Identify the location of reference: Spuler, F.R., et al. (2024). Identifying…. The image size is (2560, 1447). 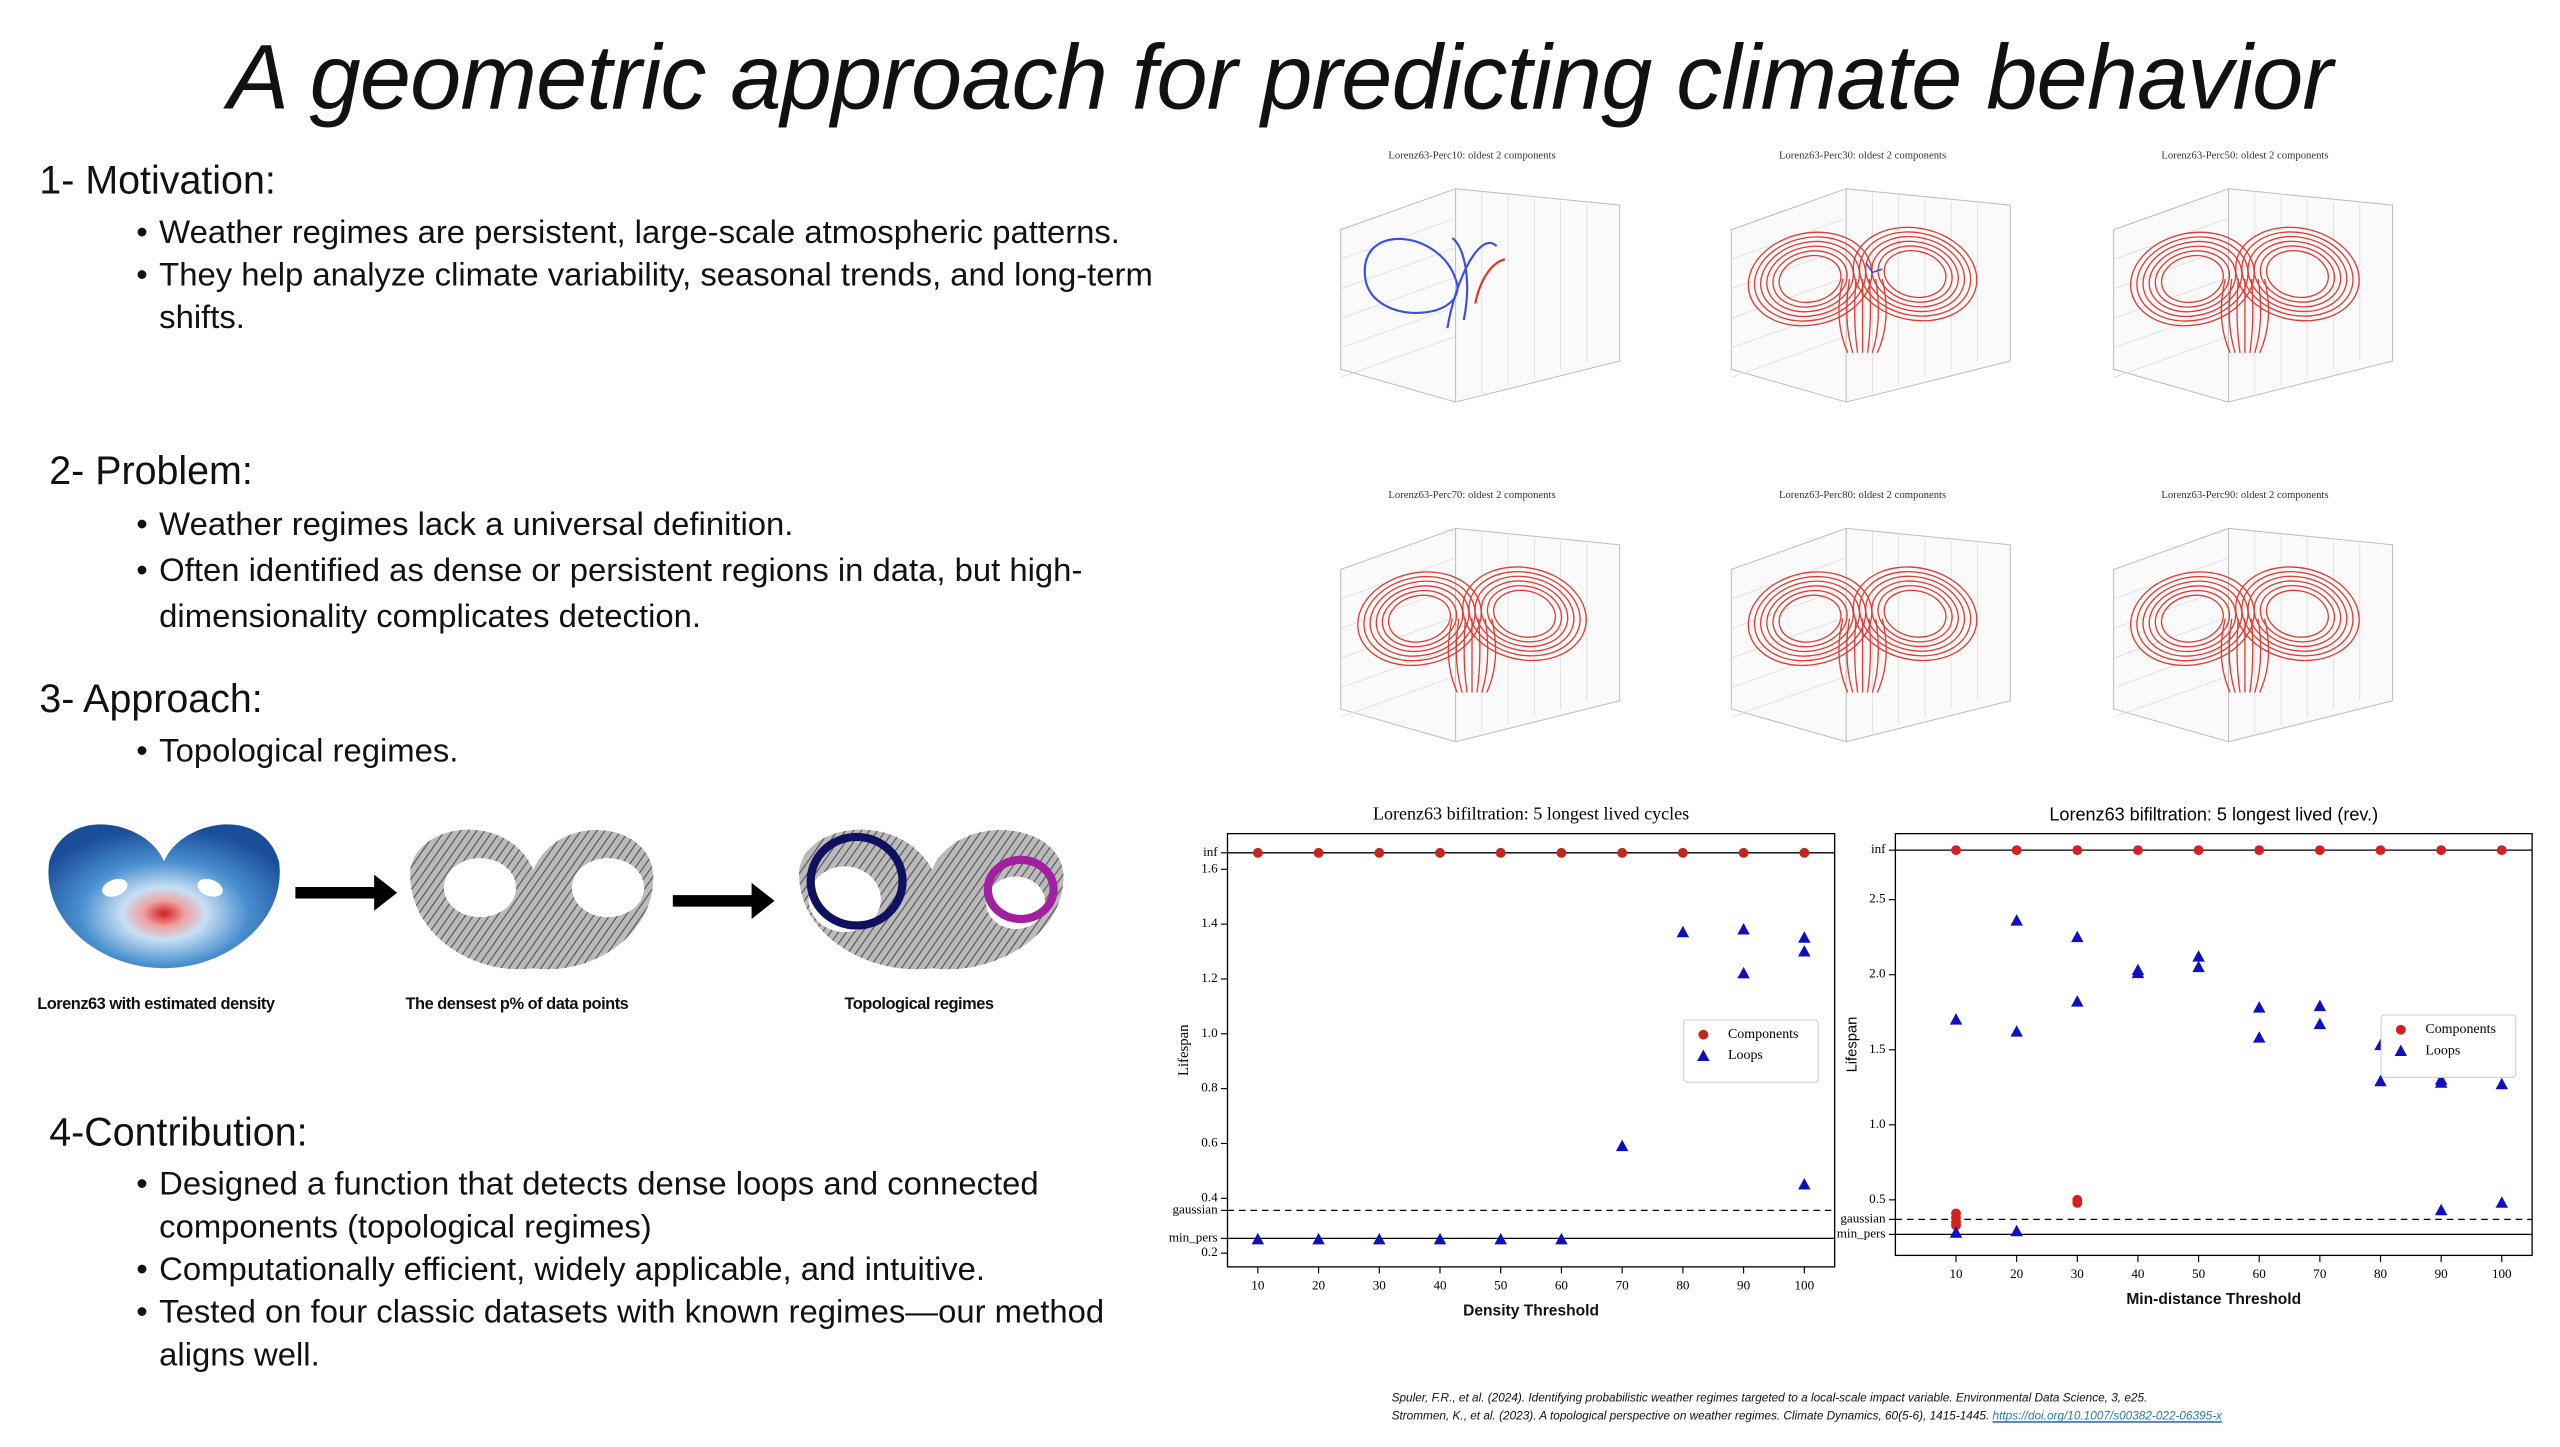
(1769, 1397).